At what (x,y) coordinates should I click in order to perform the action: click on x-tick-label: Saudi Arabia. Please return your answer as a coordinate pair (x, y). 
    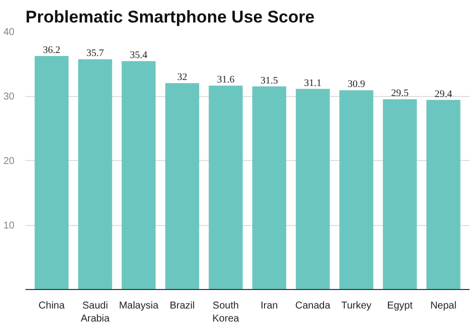
    Looking at the image, I should click on (95, 312).